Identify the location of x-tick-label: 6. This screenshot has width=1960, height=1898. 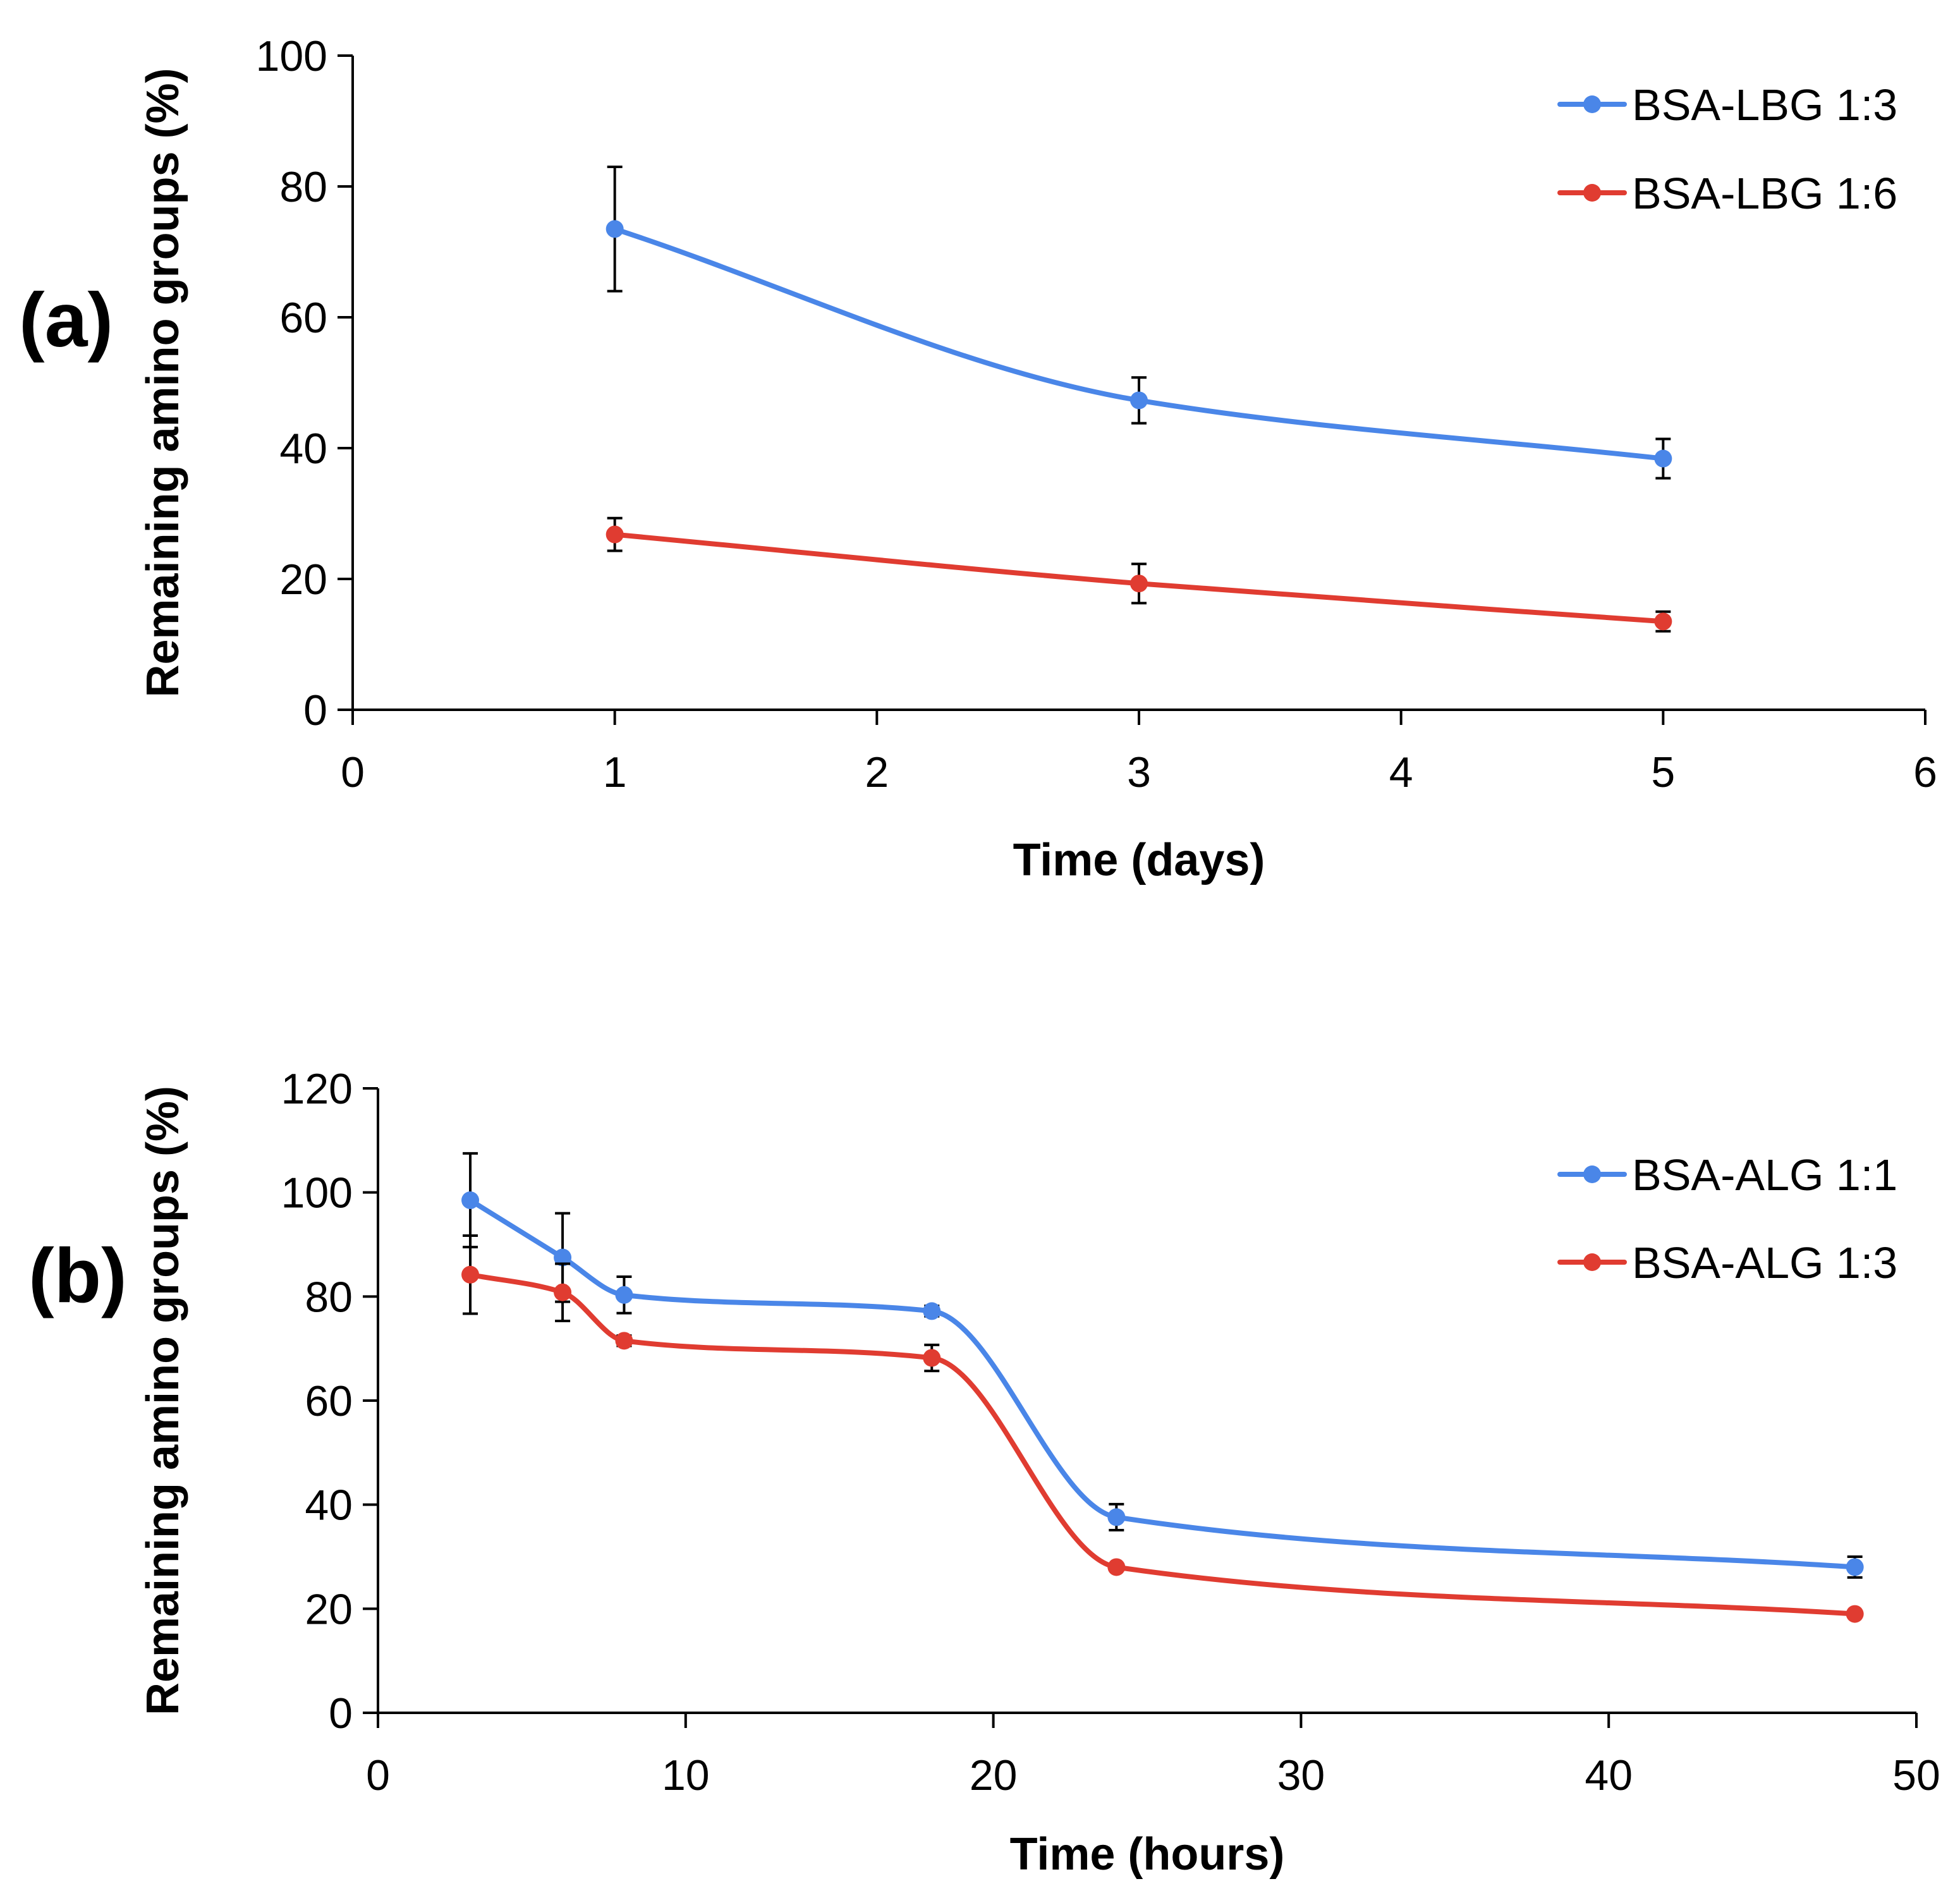
(1925, 772).